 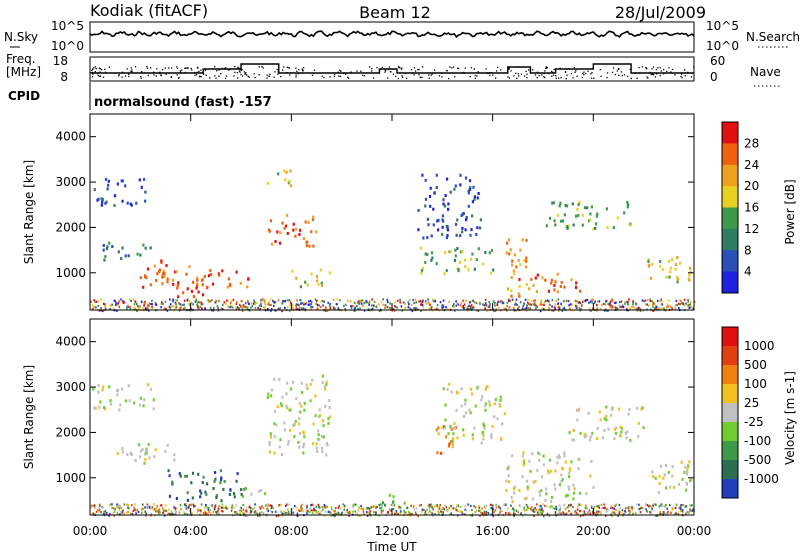 I want to click on noise-left-tick-bottom: 10^0, so click(x=67, y=46).